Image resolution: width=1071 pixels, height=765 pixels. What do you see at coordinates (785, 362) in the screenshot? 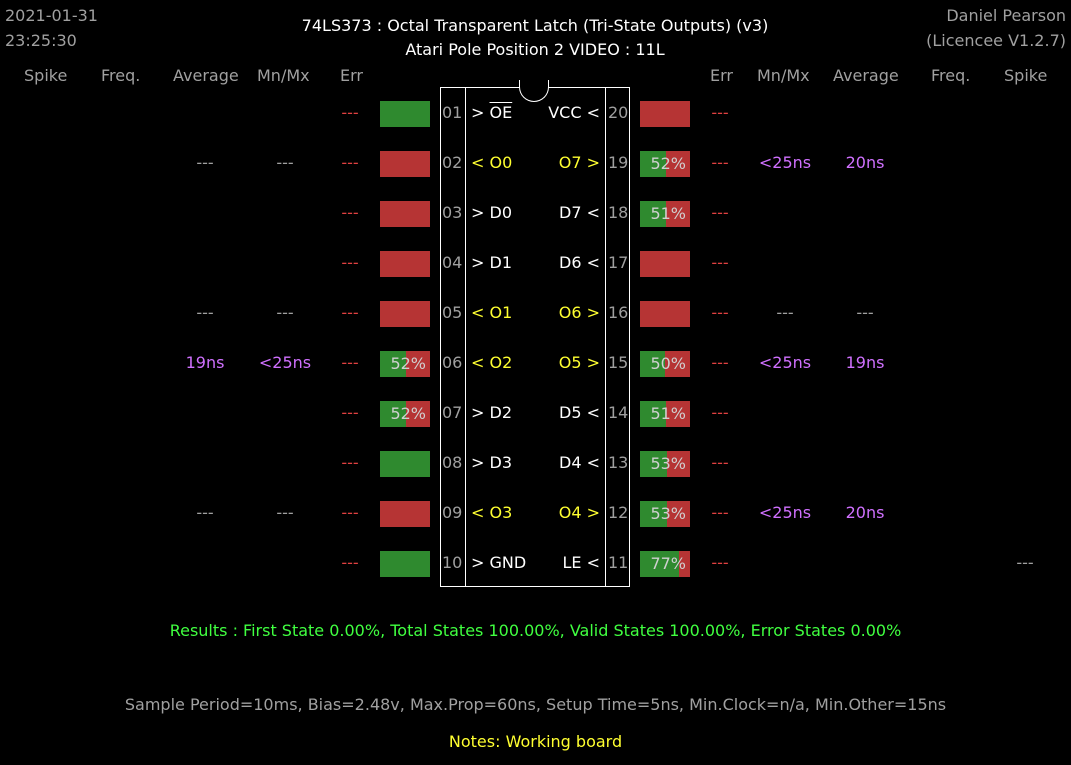
I see `right-pin-15-mnmx: <25ns` at bounding box center [785, 362].